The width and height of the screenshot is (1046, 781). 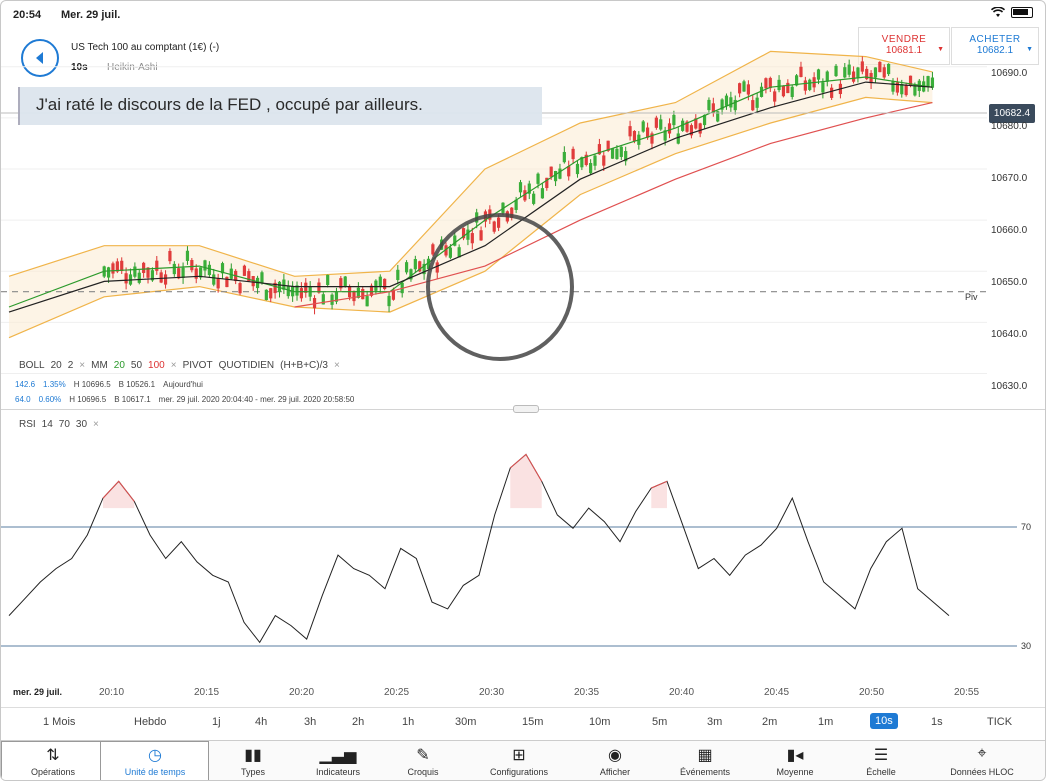 What do you see at coordinates (150, 722) in the screenshot?
I see `timeframe-hebdo: Hebdo` at bounding box center [150, 722].